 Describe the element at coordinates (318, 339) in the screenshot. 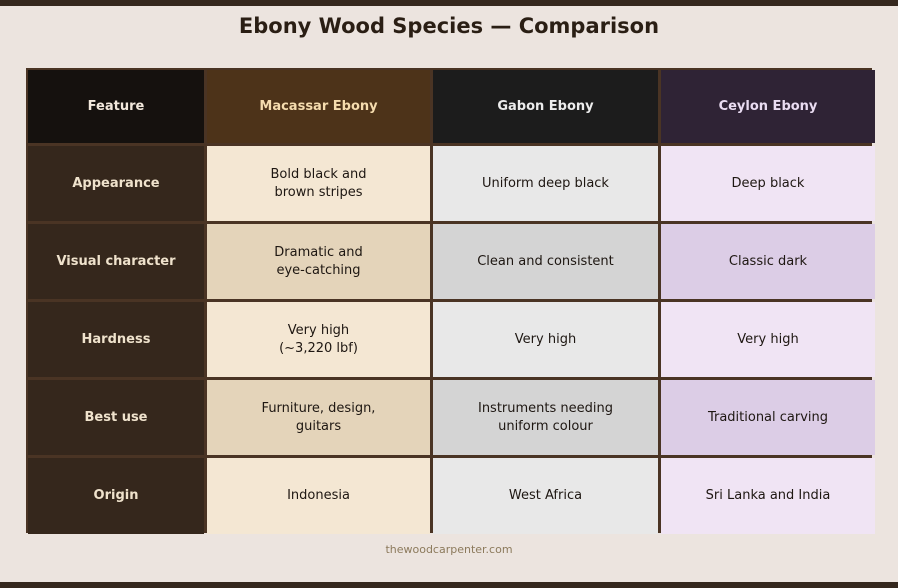

I see `cell-macassar: Very high (~3,220 lbf)` at that location.